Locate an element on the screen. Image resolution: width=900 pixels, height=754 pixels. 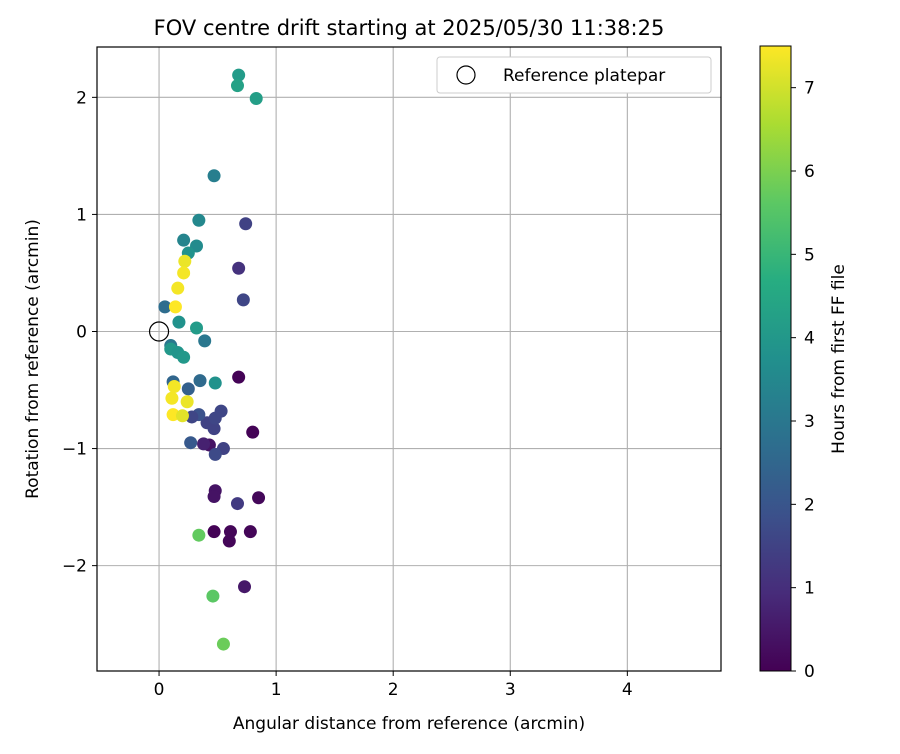
legend-box is located at coordinates (574, 75).